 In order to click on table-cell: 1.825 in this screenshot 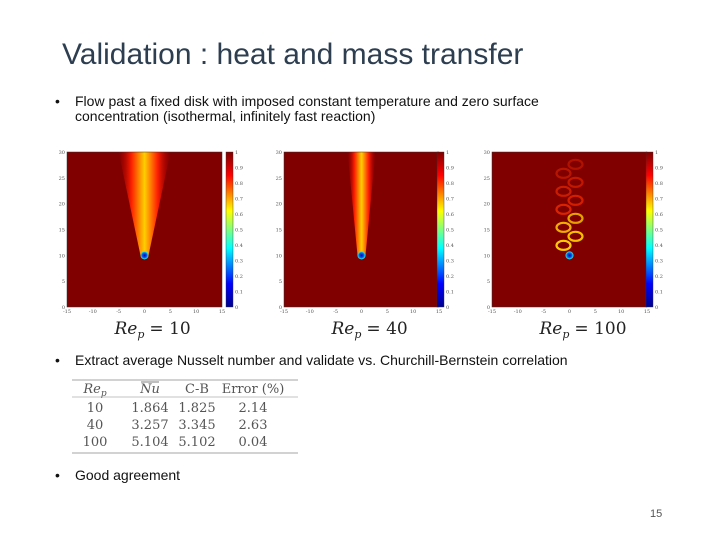, I will do `click(196, 408)`.